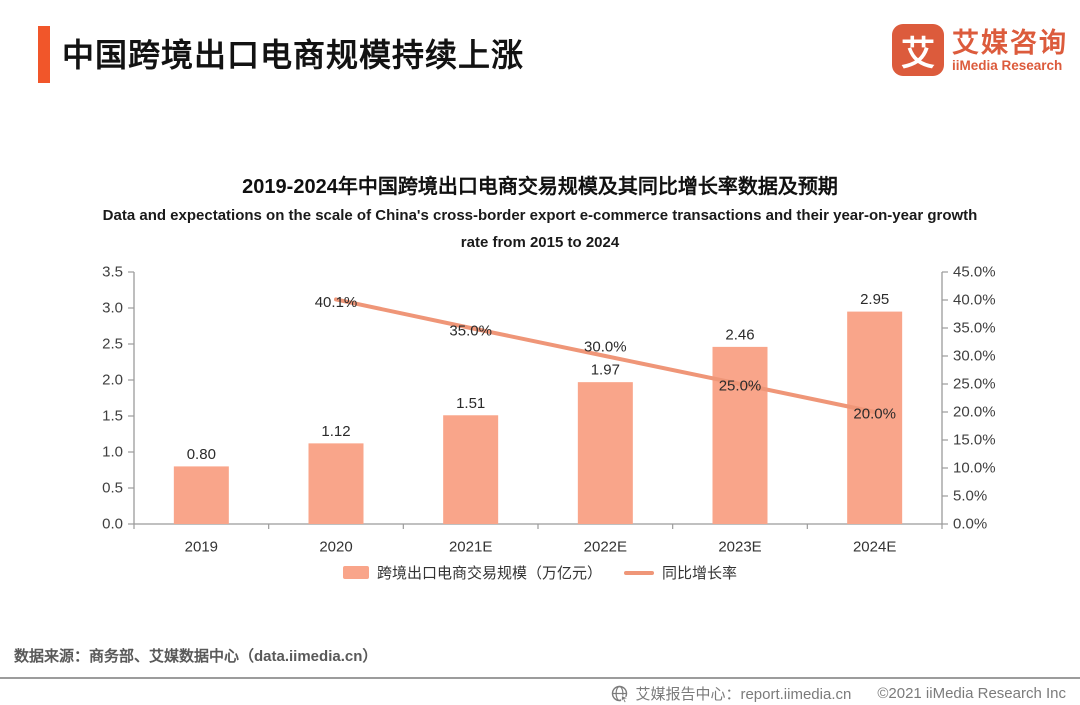 The width and height of the screenshot is (1080, 705). What do you see at coordinates (112, 524) in the screenshot?
I see `left-axis-tick-label: 0.0` at bounding box center [112, 524].